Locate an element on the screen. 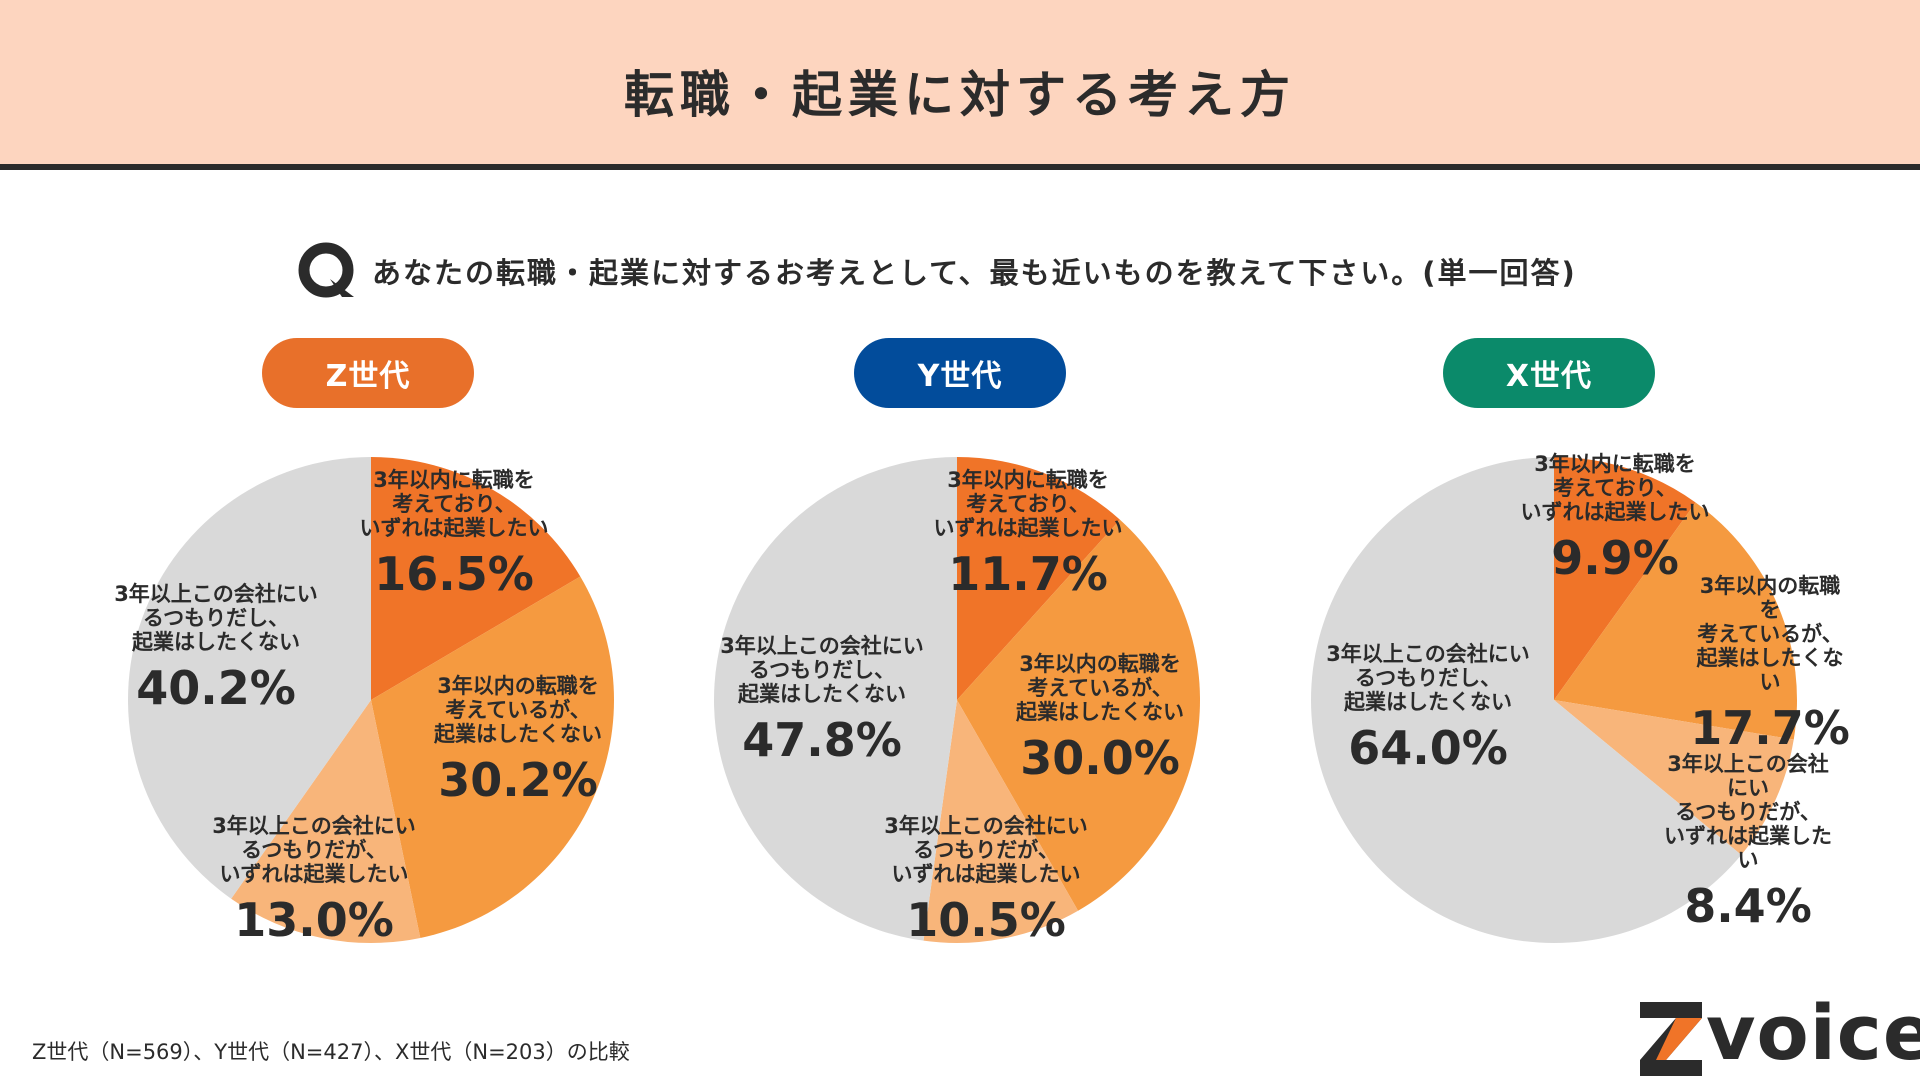 Image resolution: width=1920 pixels, height=1084 pixels. slice-label-y-1: 3年以内に転職を 考えており、 いずれは起業したい 11.7% is located at coordinates (1028, 536).